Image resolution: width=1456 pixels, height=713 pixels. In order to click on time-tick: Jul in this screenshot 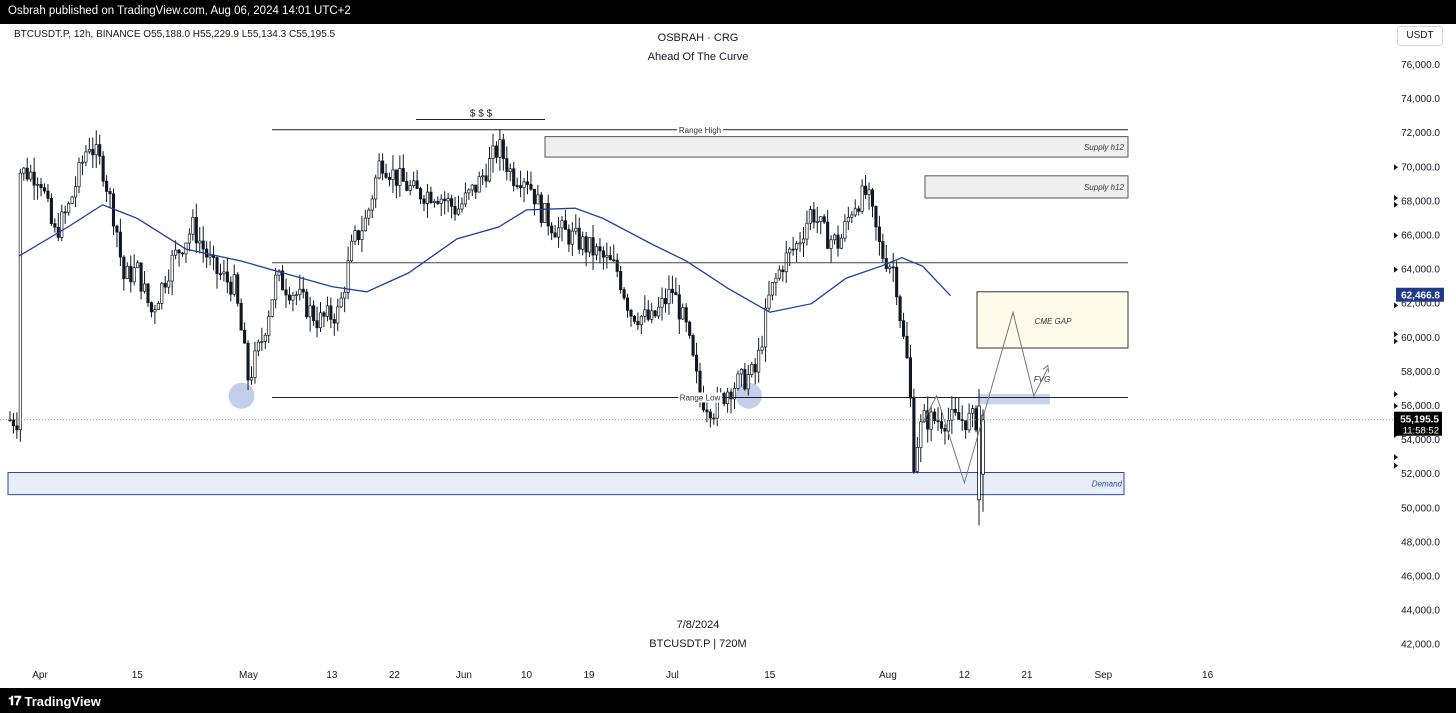, I will do `click(672, 675)`.